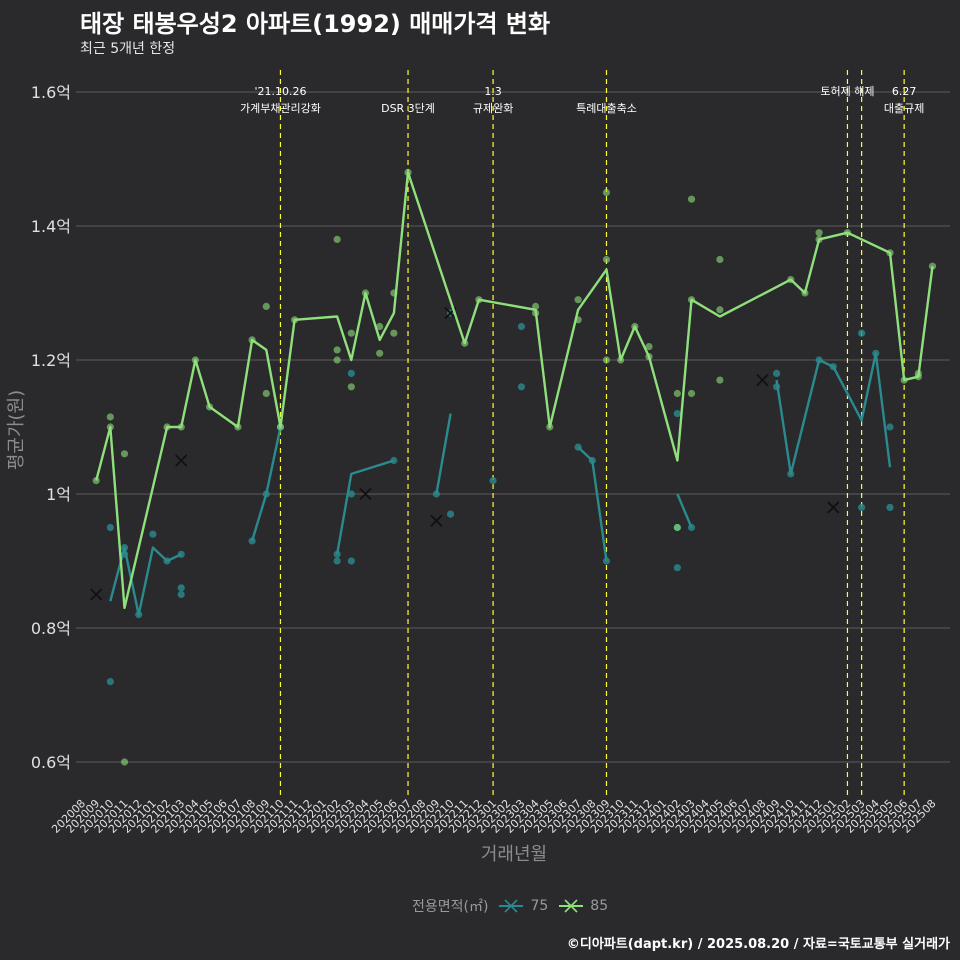 Image resolution: width=960 pixels, height=960 pixels. I want to click on y-tick-label: 1.6억, so click(51, 92).